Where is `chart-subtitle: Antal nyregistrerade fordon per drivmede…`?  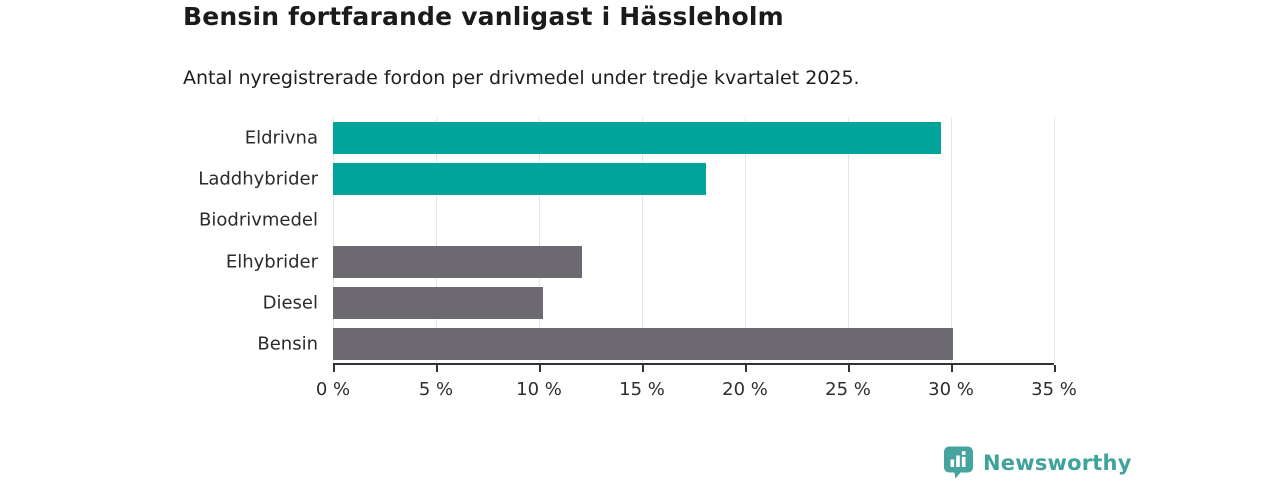
chart-subtitle: Antal nyregistrerade fordon per drivmede… is located at coordinates (521, 78).